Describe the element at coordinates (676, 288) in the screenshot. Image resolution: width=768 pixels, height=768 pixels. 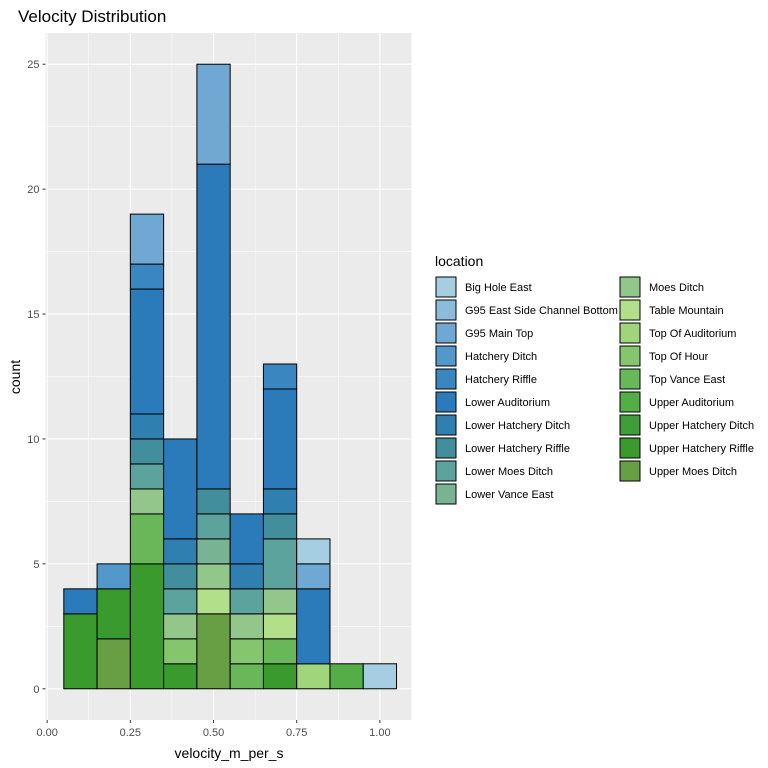
I see `legend-label: Moes Ditch` at that location.